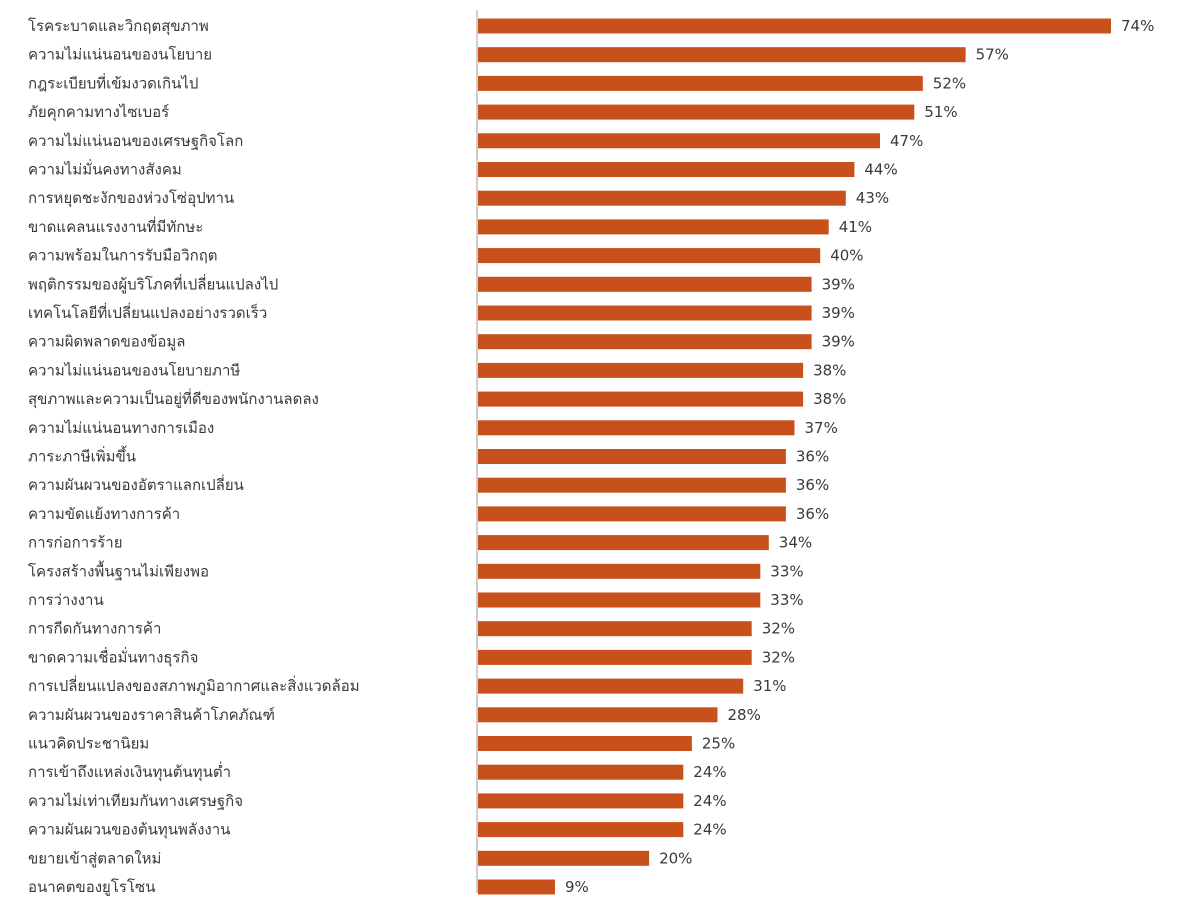 This screenshot has height=897, width=1185. Describe the element at coordinates (744, 715) in the screenshot. I see `value-label: 28%` at that location.